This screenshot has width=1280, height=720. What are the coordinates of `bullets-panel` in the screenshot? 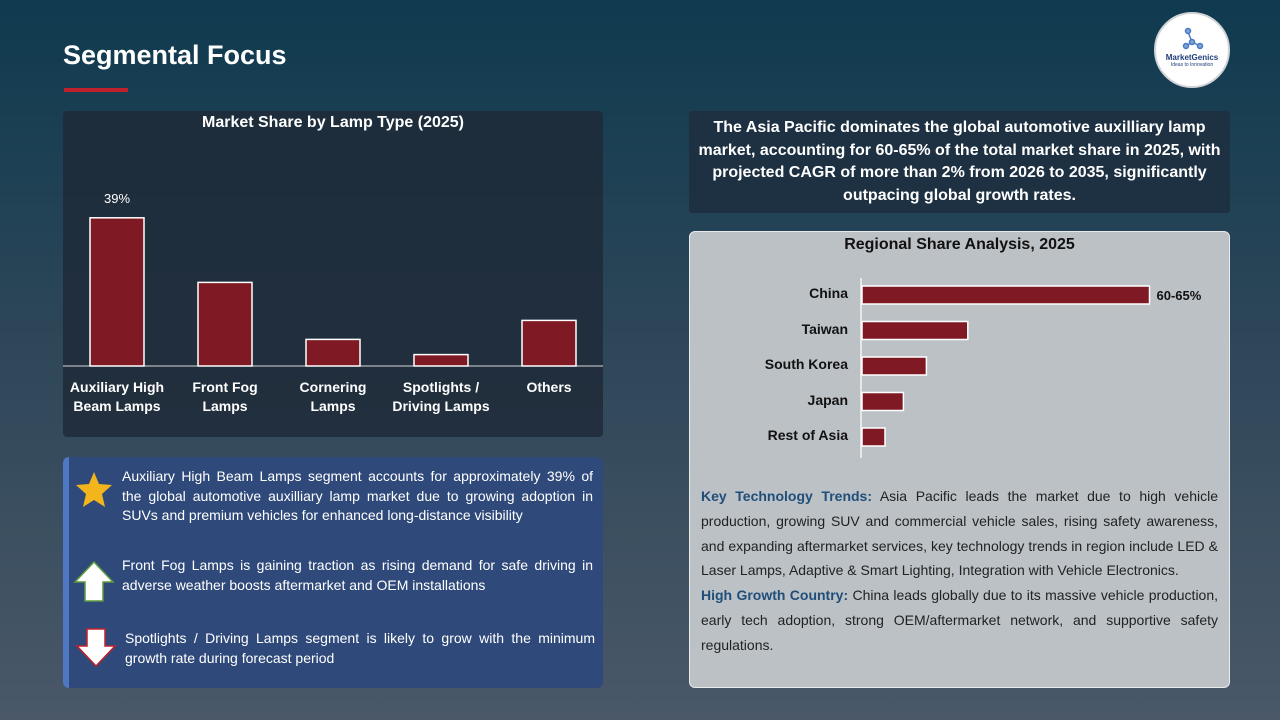 It's located at (333, 572).